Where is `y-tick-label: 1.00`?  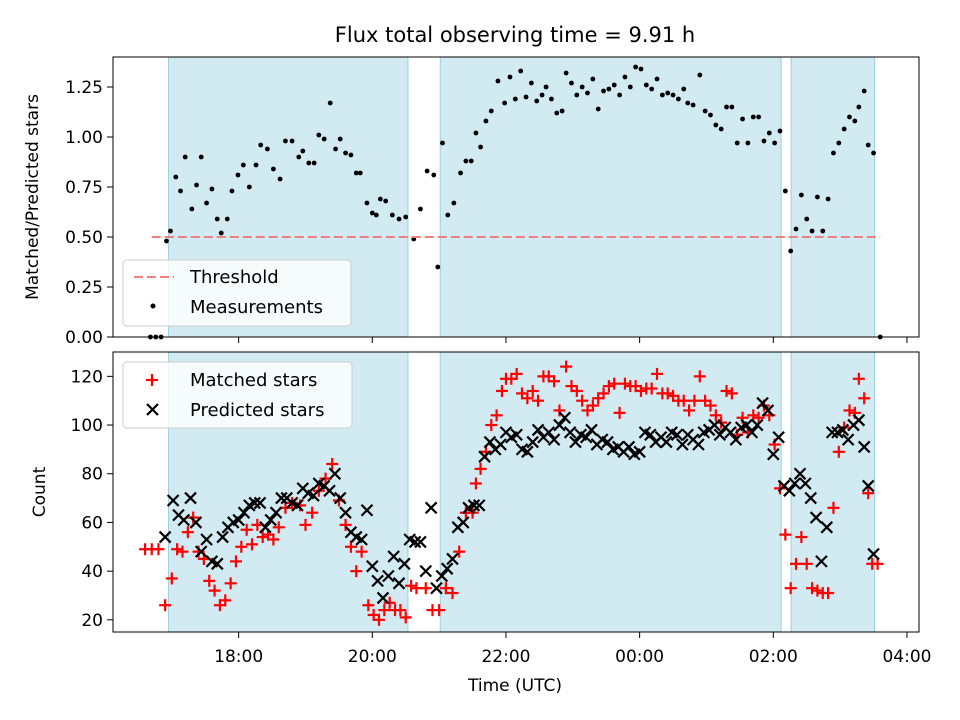 y-tick-label: 1.00 is located at coordinates (84, 138).